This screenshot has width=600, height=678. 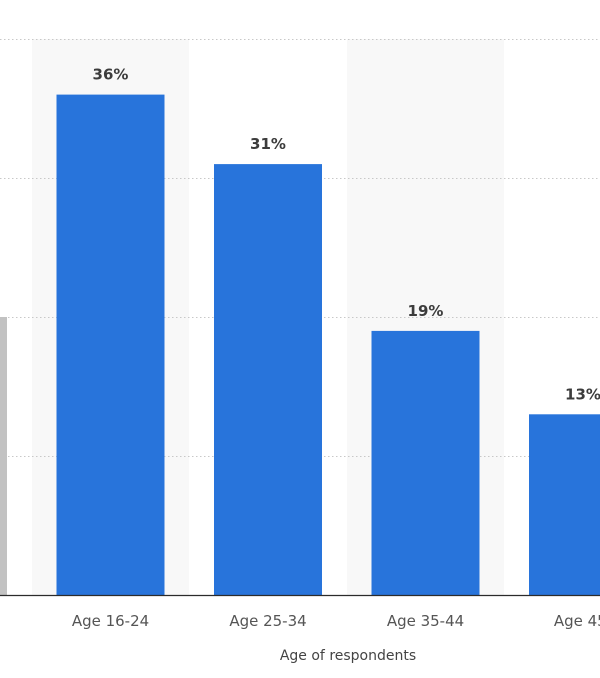 I want to click on x-tick-labels: Age 16-24 Age 25-34 Age 35-44 Age 45-, so click(x=336, y=621).